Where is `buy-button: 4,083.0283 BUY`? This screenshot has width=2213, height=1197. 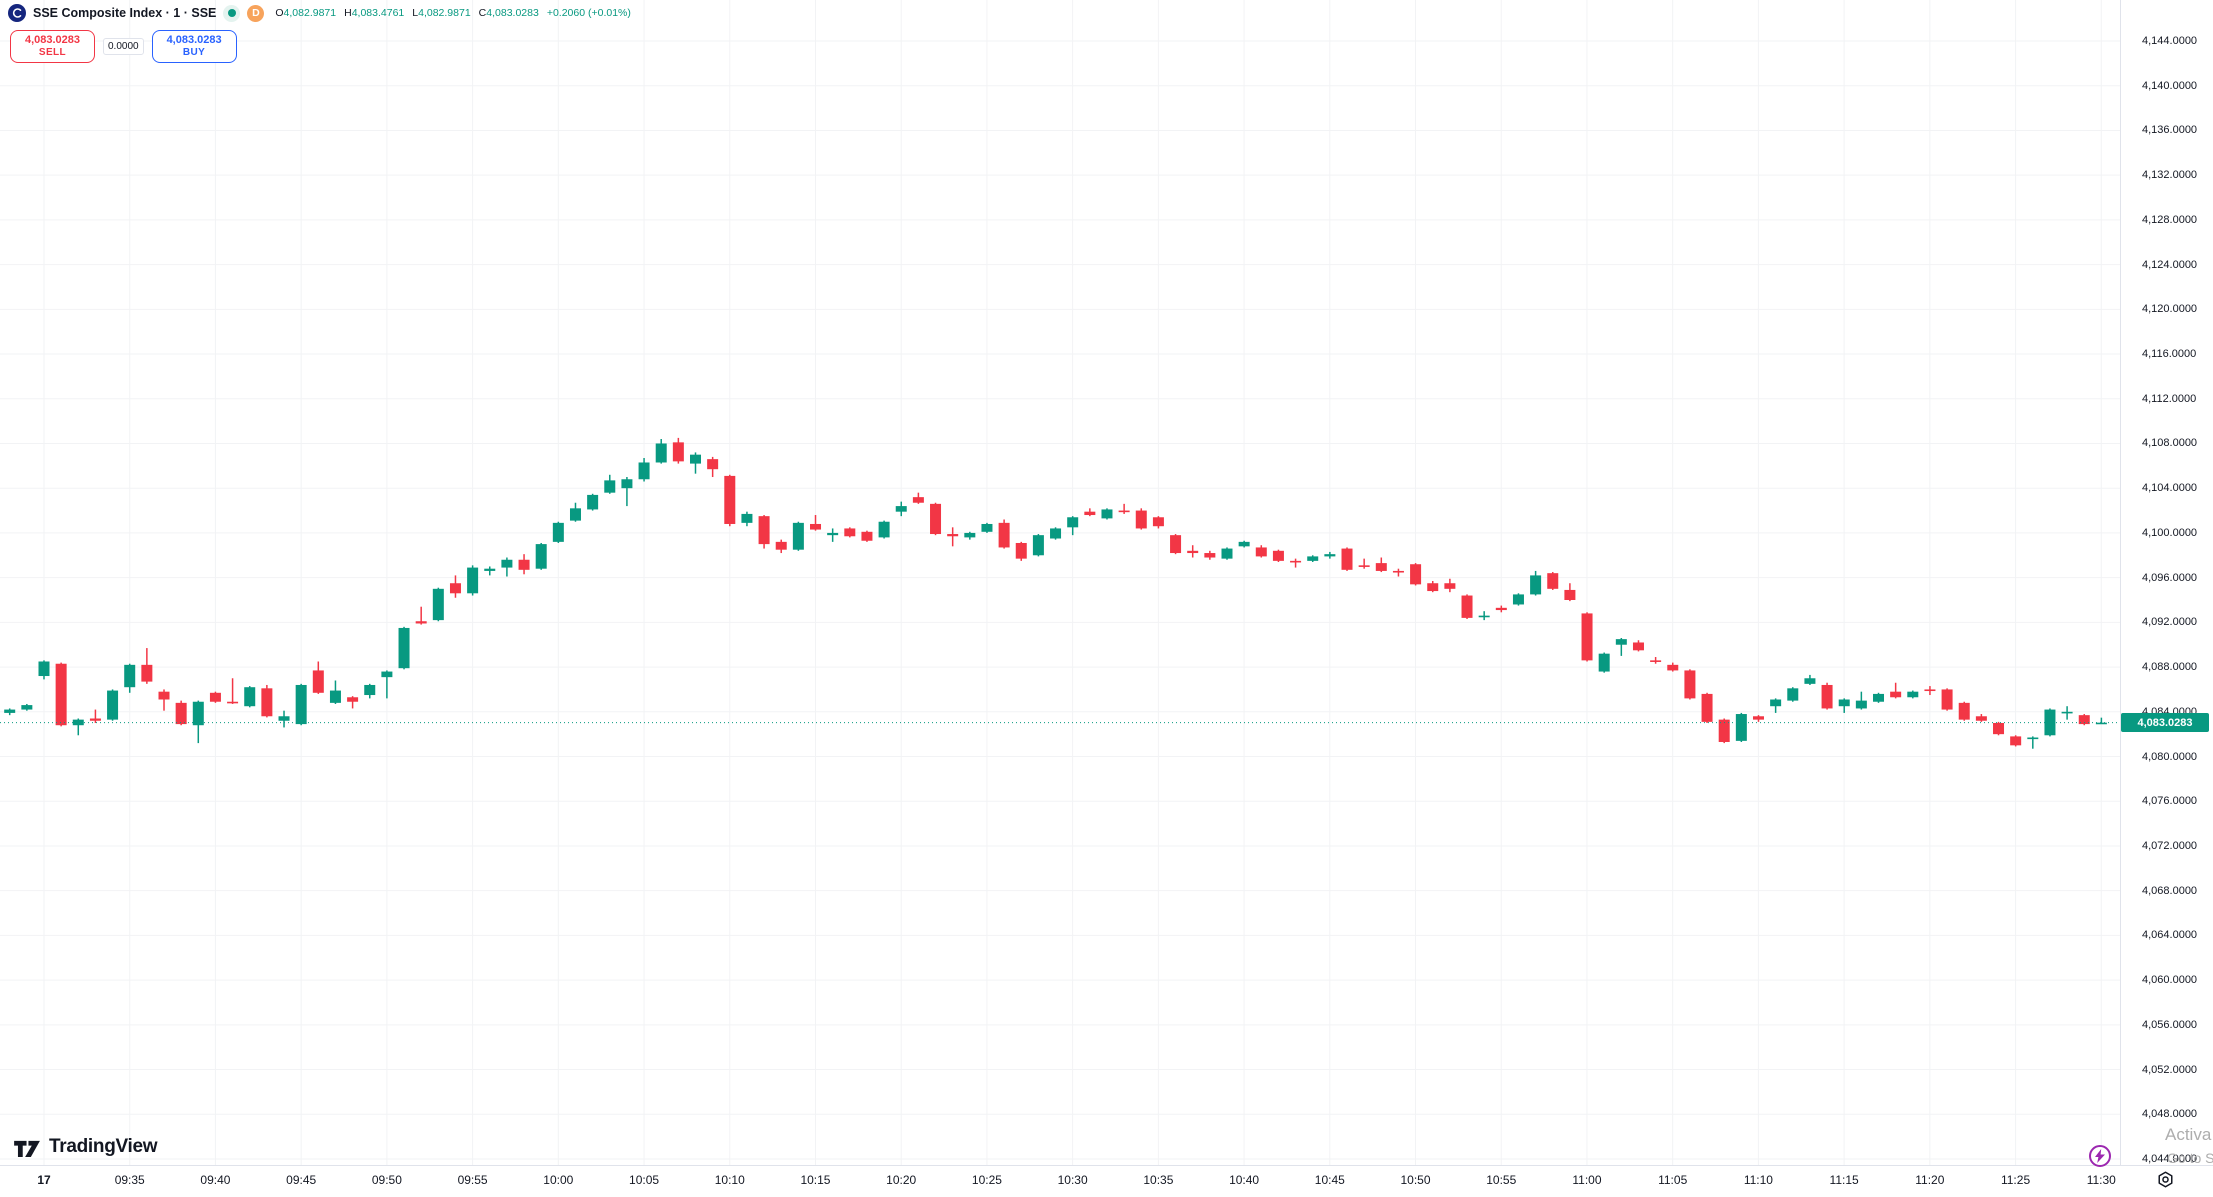
buy-button: 4,083.0283 BUY is located at coordinates (194, 46).